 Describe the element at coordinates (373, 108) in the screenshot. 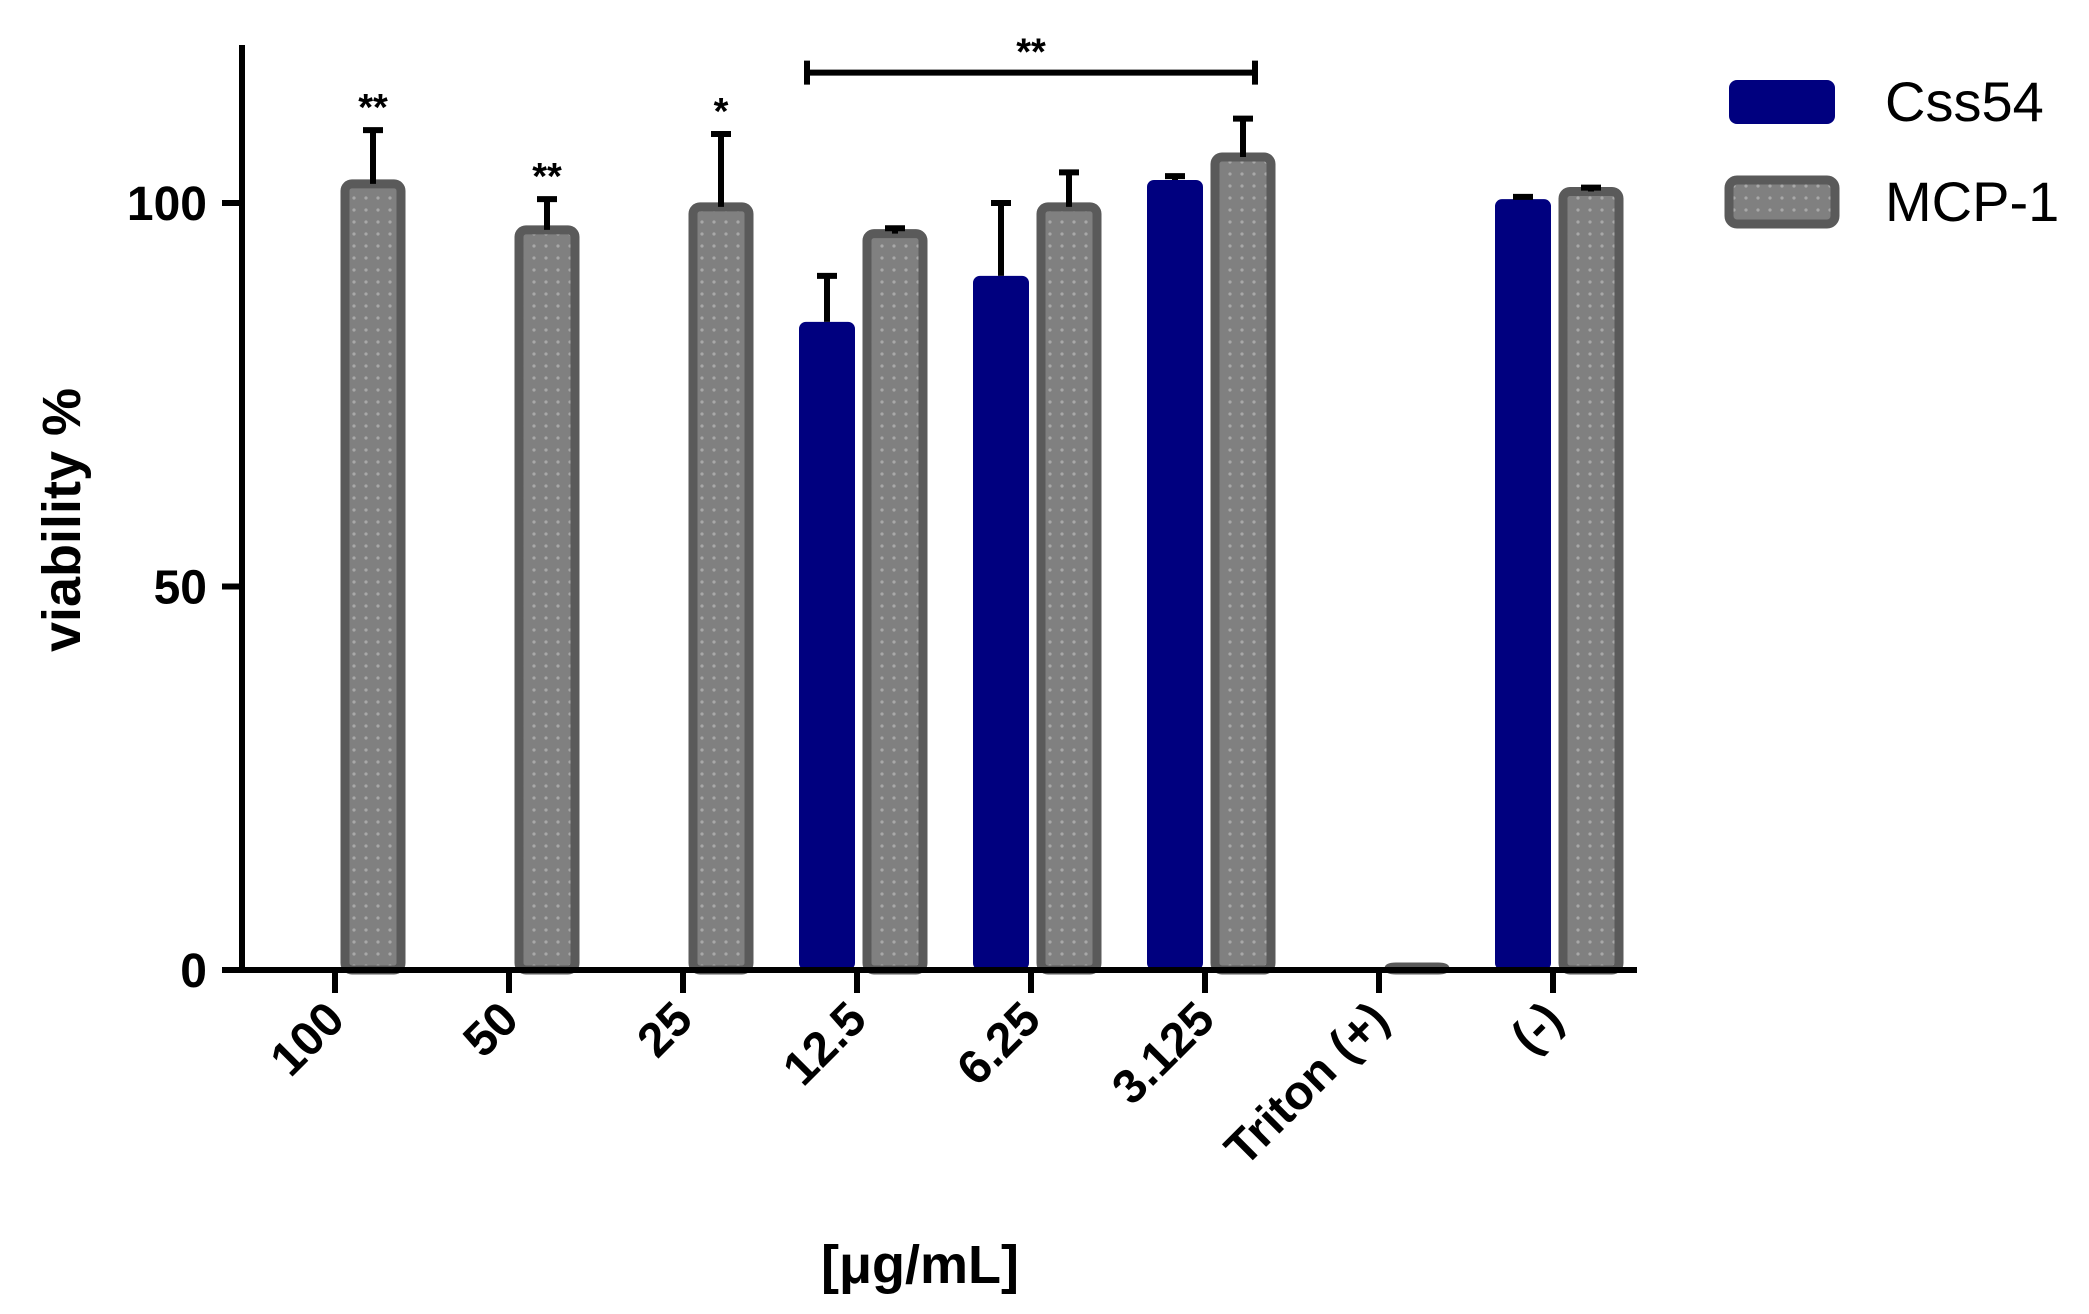

I see `significance-label-100: **` at that location.